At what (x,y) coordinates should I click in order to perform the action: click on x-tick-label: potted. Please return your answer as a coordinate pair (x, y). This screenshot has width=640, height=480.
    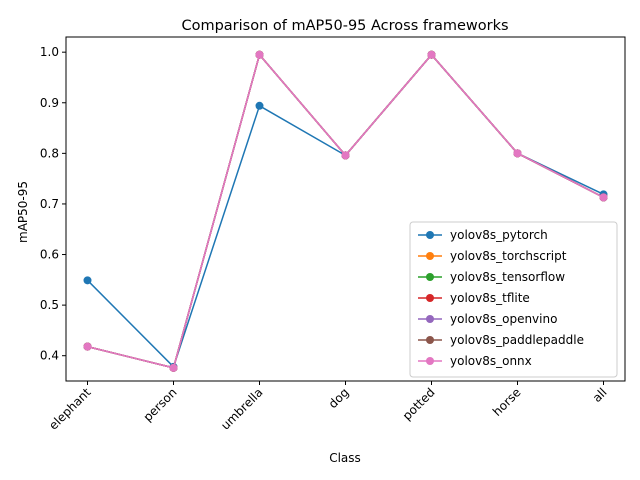
    Looking at the image, I should click on (419, 404).